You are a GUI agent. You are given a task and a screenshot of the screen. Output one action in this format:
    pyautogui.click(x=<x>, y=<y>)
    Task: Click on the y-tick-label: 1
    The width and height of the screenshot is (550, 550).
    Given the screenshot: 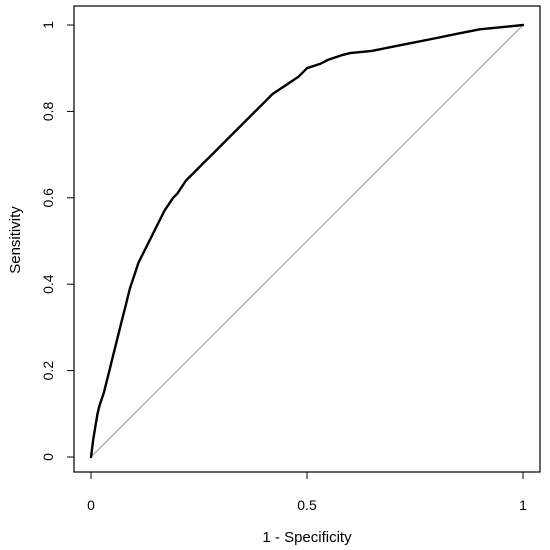 What is the action you would take?
    pyautogui.click(x=48, y=25)
    